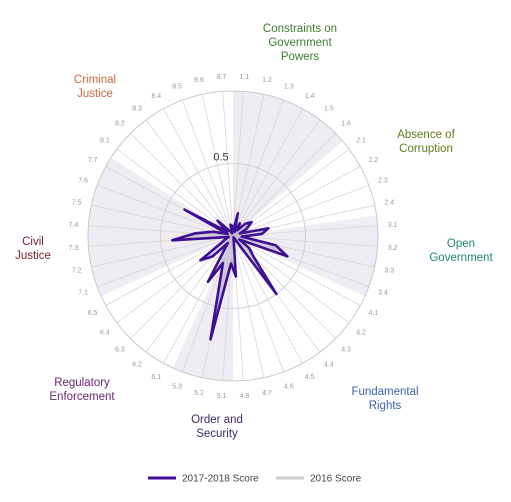 Image resolution: width=511 pixels, height=502 pixels. I want to click on tick-label: 7.5, so click(77, 203).